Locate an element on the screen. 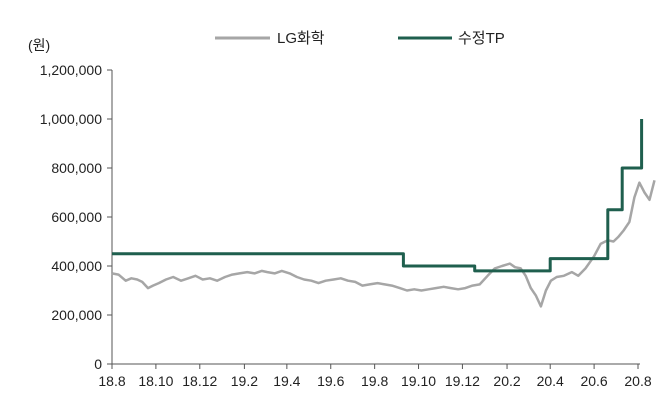  x-tick-label: 19.10 is located at coordinates (418, 381).